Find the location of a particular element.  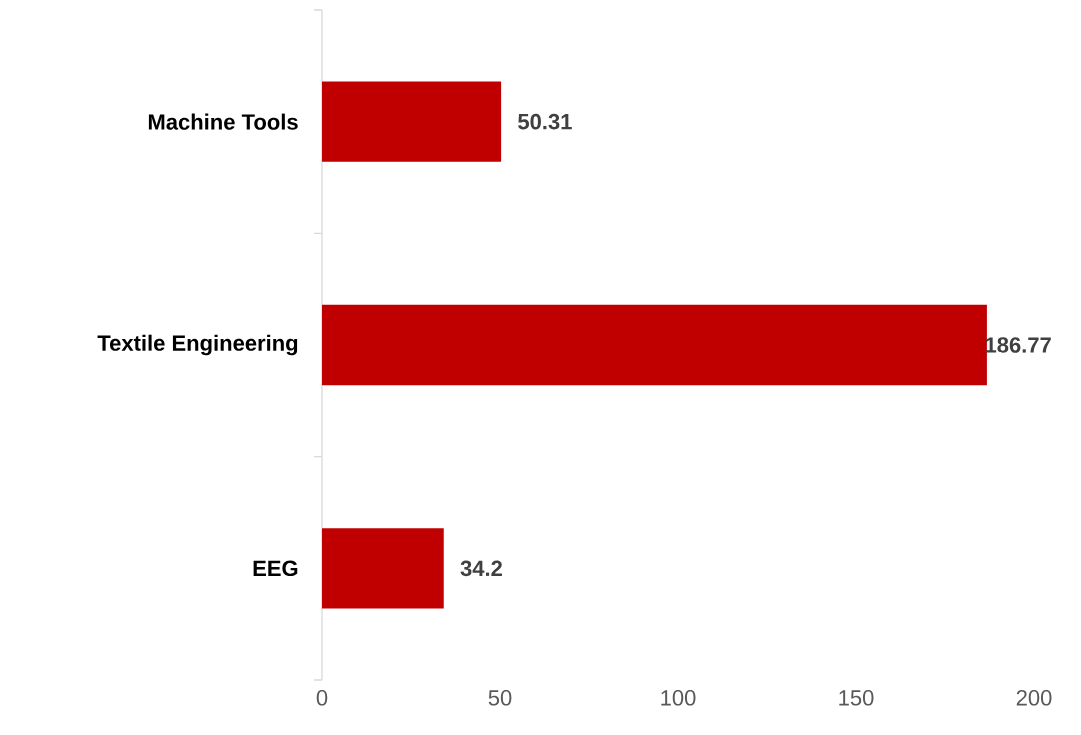

y-tick-label: Textile Engineering is located at coordinates (197, 345).